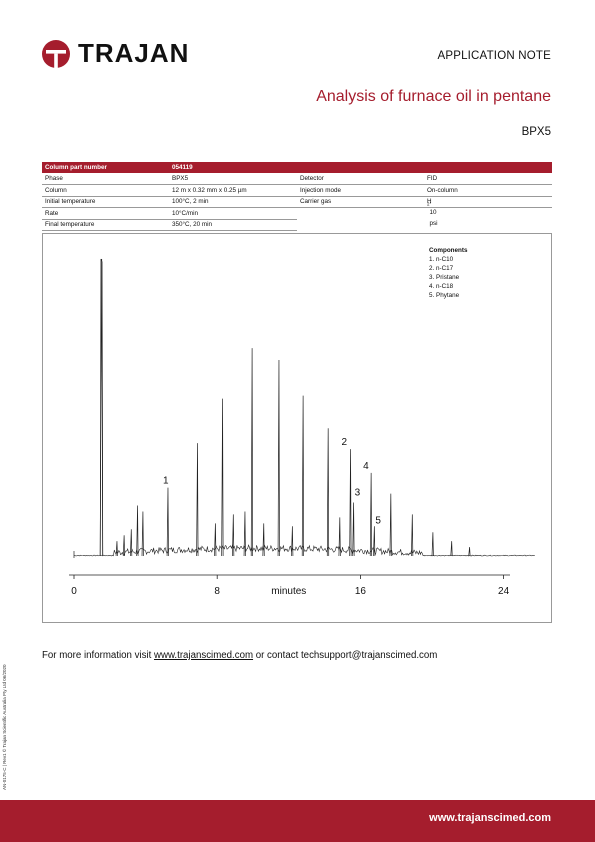 The image size is (595, 842). Describe the element at coordinates (366, 466) in the screenshot. I see `peak-label: 4` at that location.